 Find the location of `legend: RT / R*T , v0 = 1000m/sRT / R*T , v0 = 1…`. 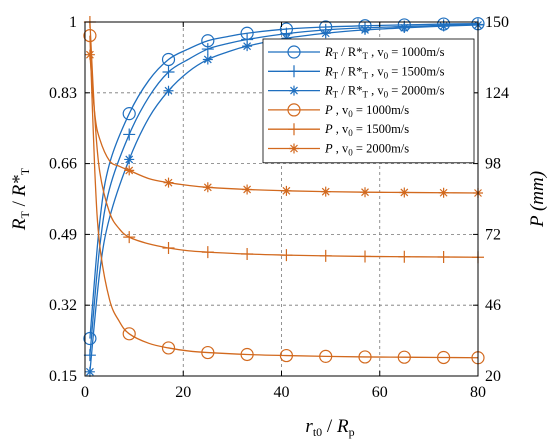

legend: RT / R*T , v0 = 1000m/sRT / R*T , v0 = 1… is located at coordinates (368, 101).